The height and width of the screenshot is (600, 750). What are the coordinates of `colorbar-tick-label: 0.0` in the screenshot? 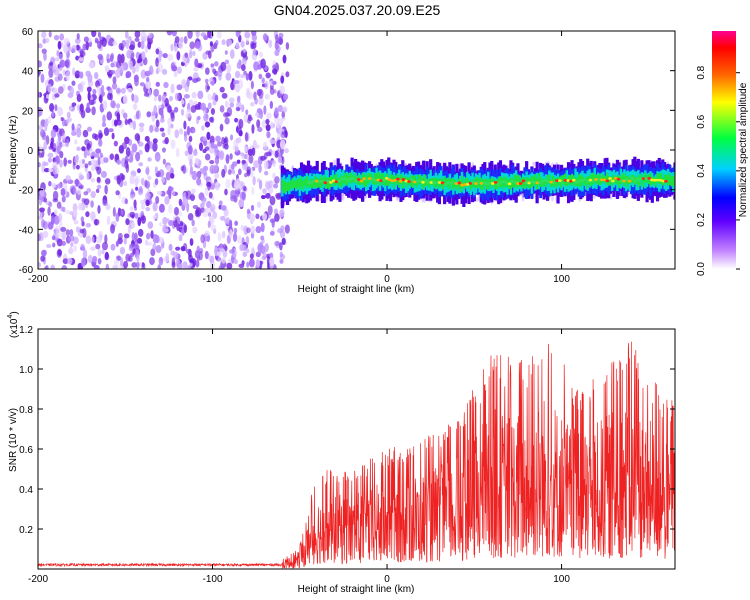 It's located at (701, 269).